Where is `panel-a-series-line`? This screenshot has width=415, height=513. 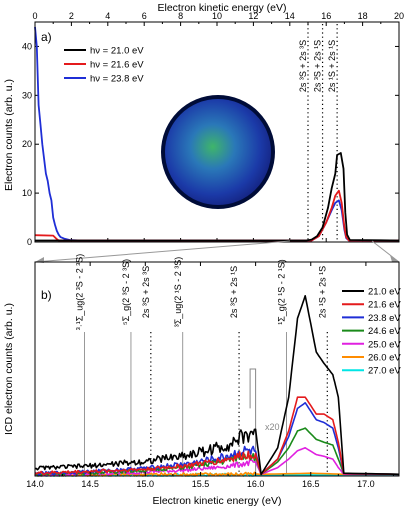
panel-a-series-line is located at coordinates (216, 215).